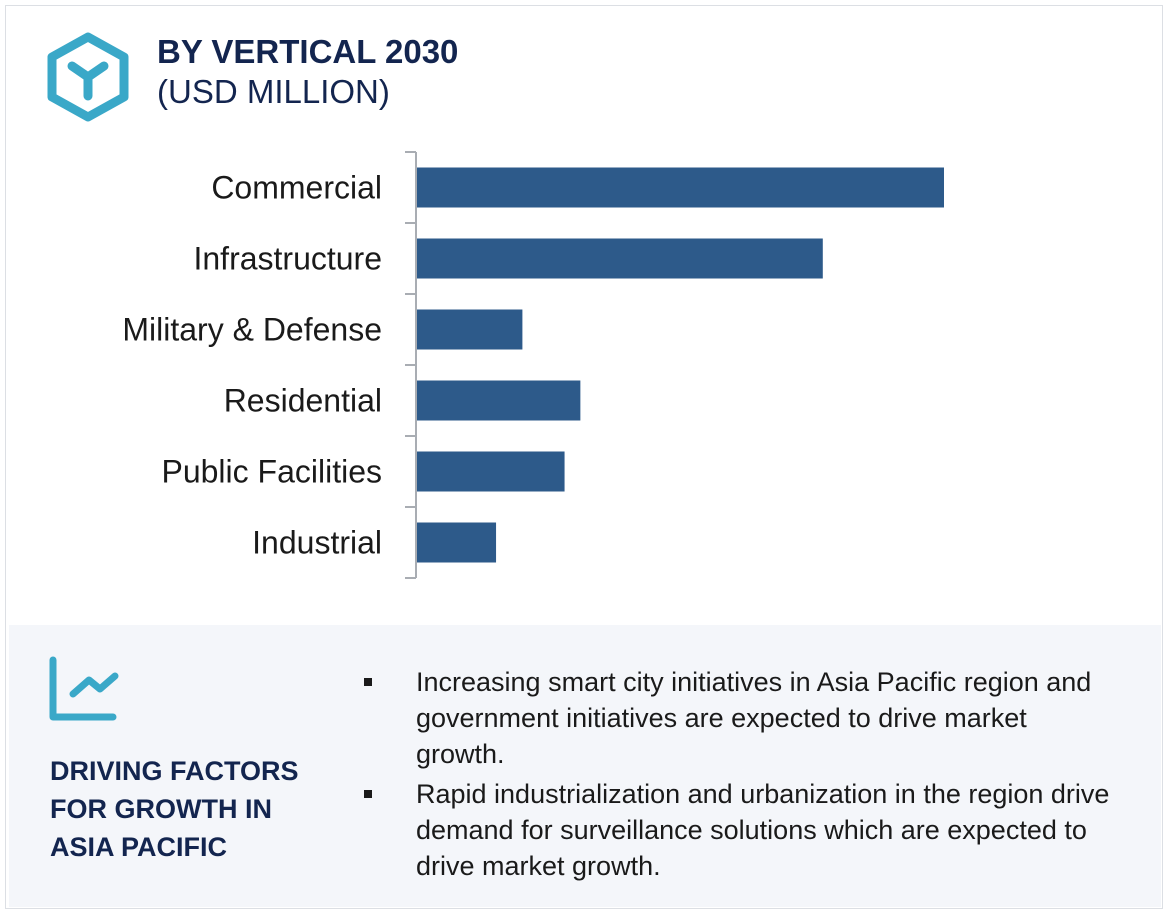  I want to click on bar-residential, so click(499, 400).